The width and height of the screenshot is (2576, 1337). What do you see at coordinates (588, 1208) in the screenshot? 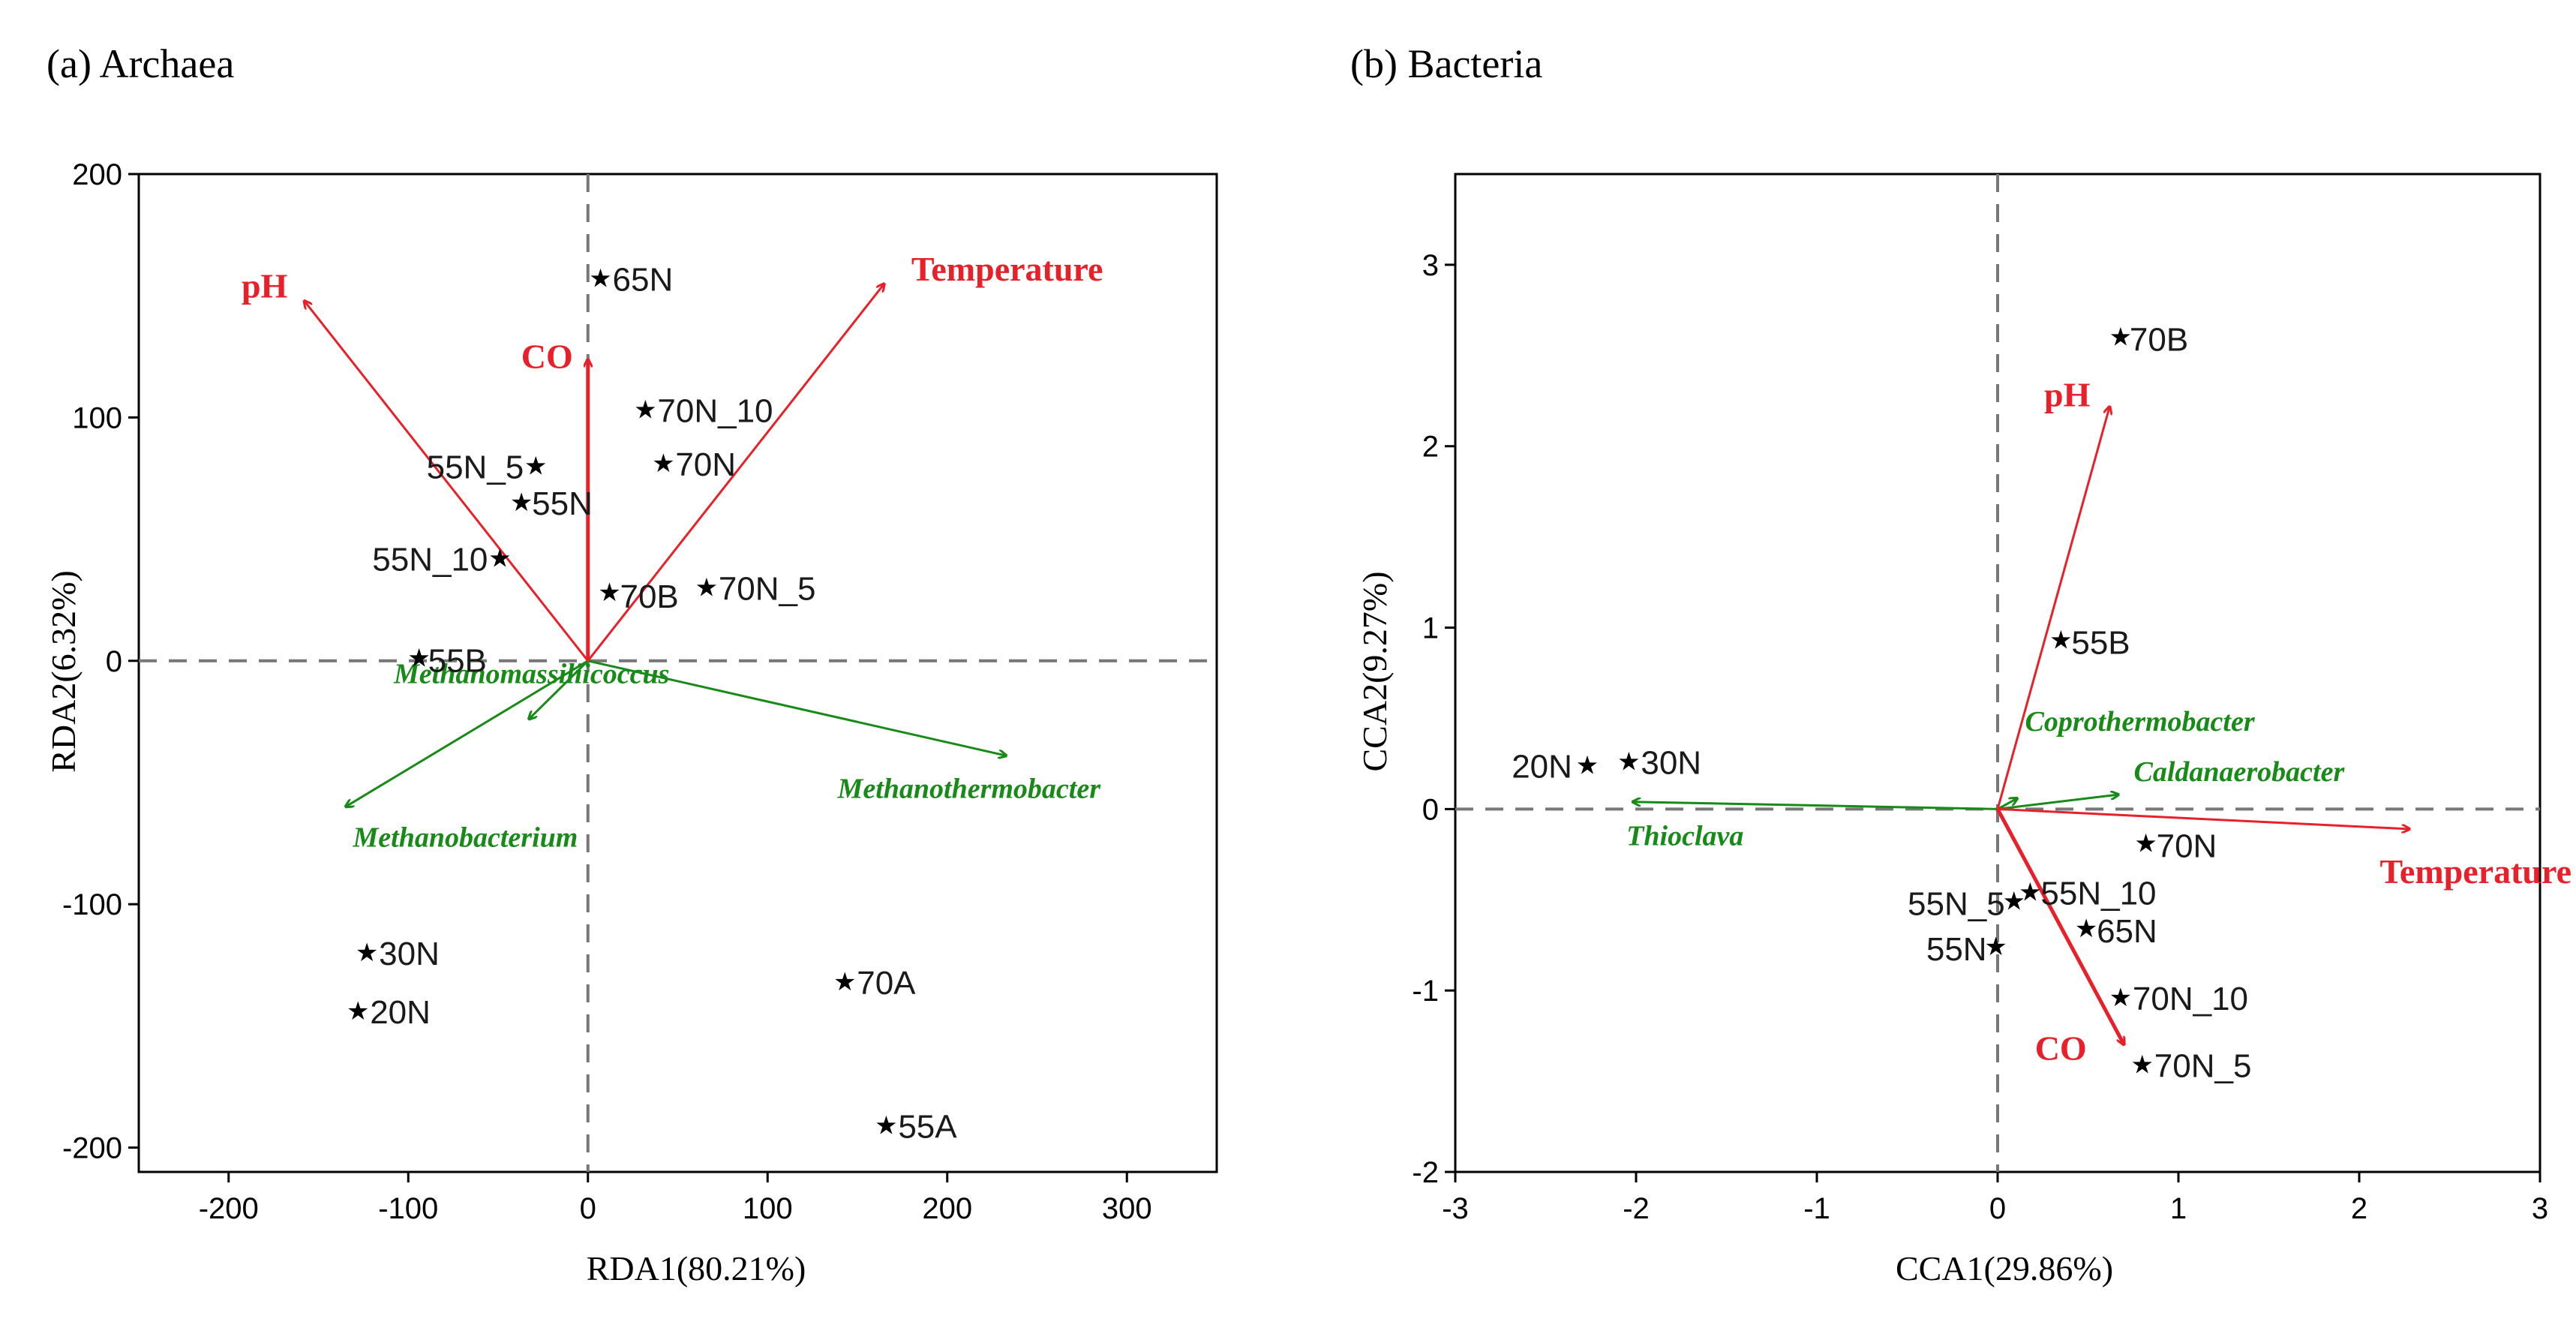
I see `panel-a-xtick-label: 0` at bounding box center [588, 1208].